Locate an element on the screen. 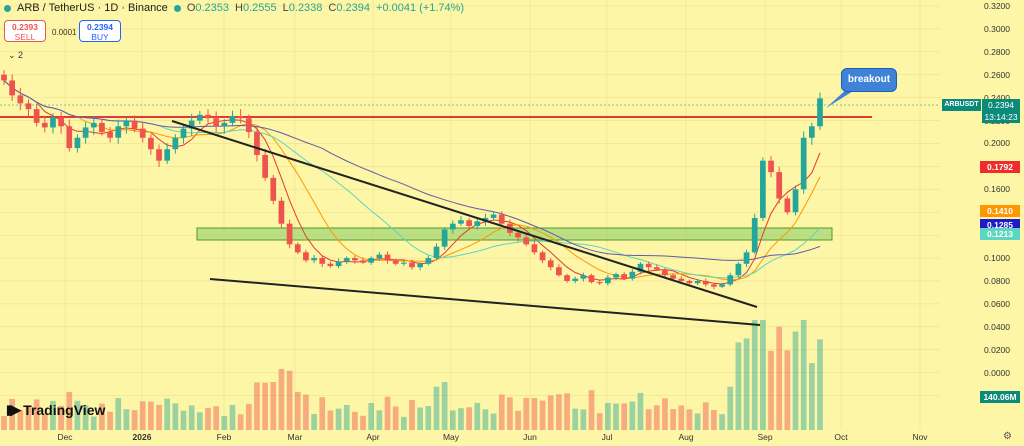 The height and width of the screenshot is (446, 1024). tradingview-logo: ▮▶ TradingView is located at coordinates (55, 410).